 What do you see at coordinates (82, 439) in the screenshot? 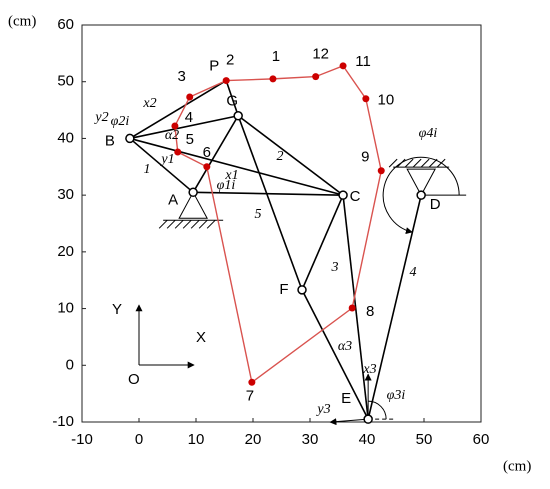
I see `x-tick-label: -10` at bounding box center [82, 439].